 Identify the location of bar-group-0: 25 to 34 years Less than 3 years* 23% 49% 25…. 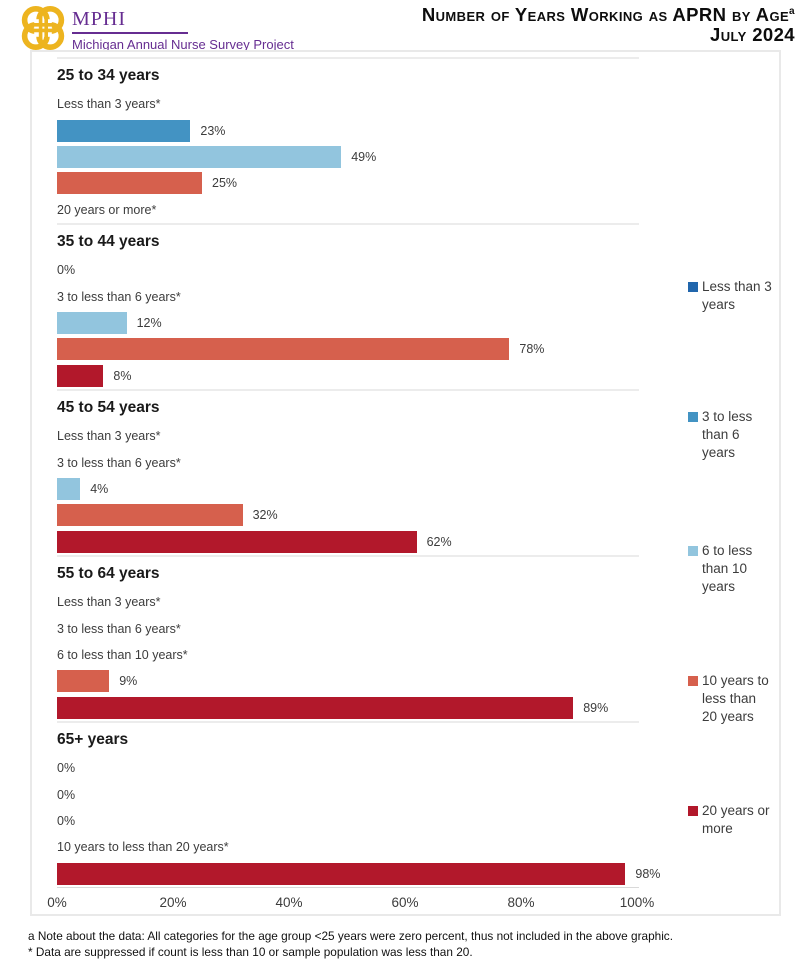
(348, 140).